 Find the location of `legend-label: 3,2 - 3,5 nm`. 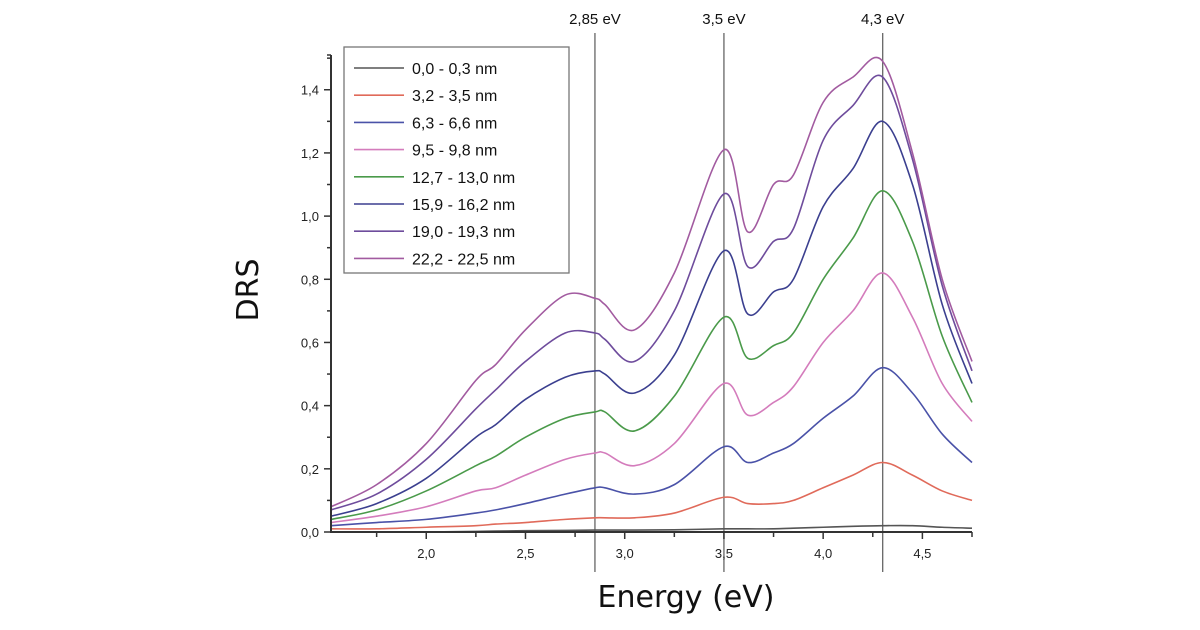

legend-label: 3,2 - 3,5 nm is located at coordinates (454, 96).